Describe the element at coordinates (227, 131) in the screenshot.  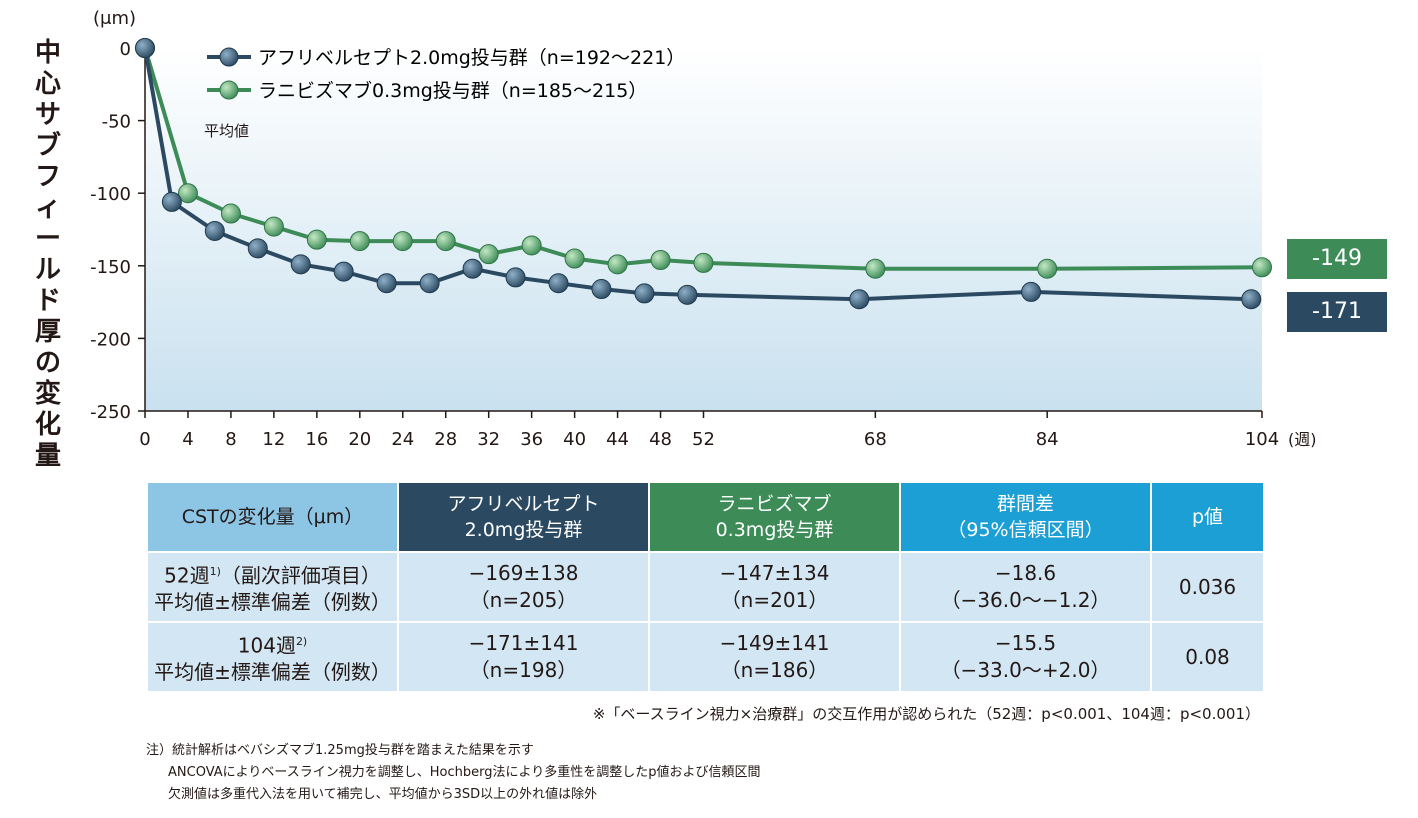
I see `stat-annotation: 平均値` at that location.